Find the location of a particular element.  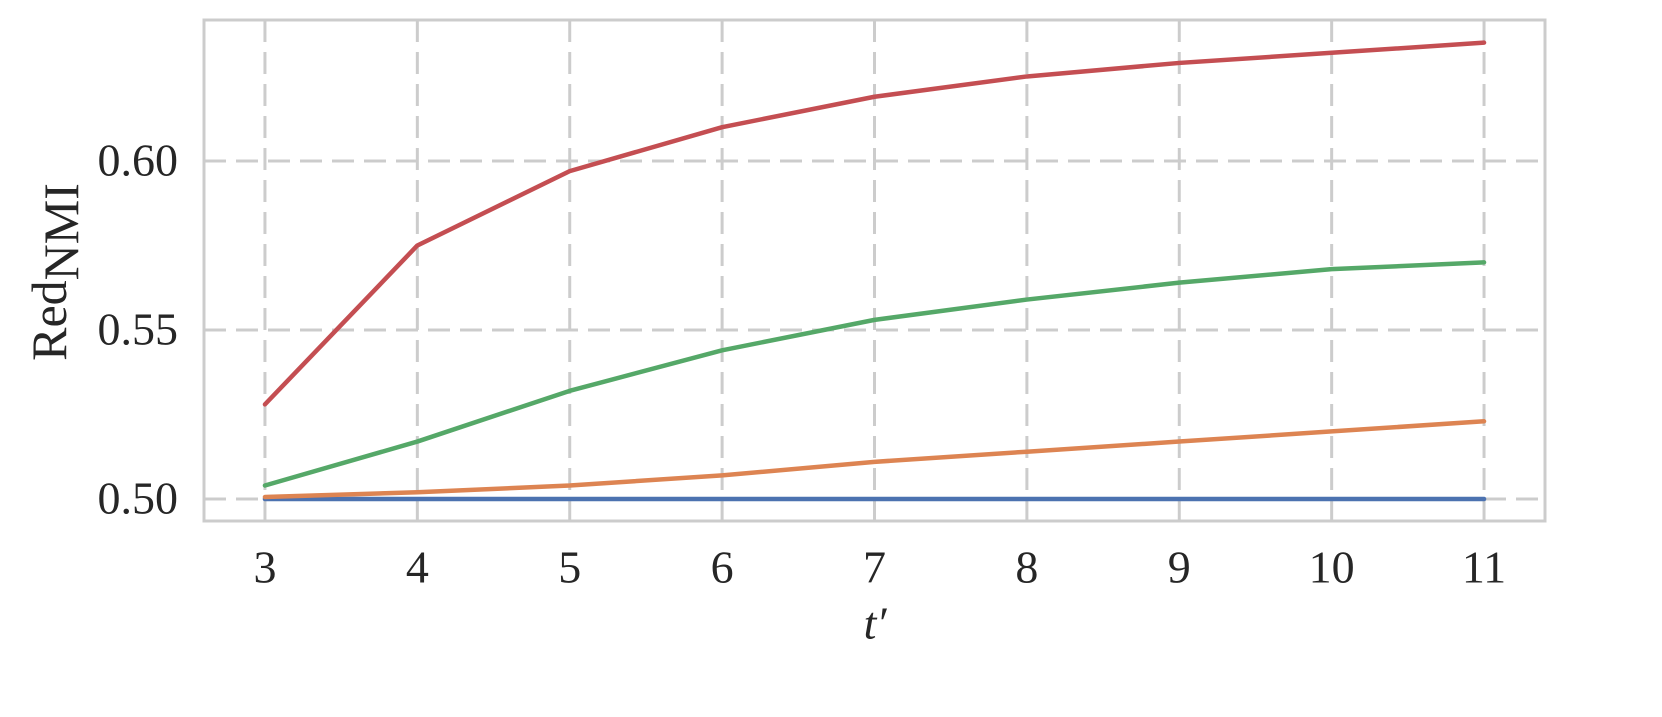

x-tick-label: 10 is located at coordinates (1332, 567).